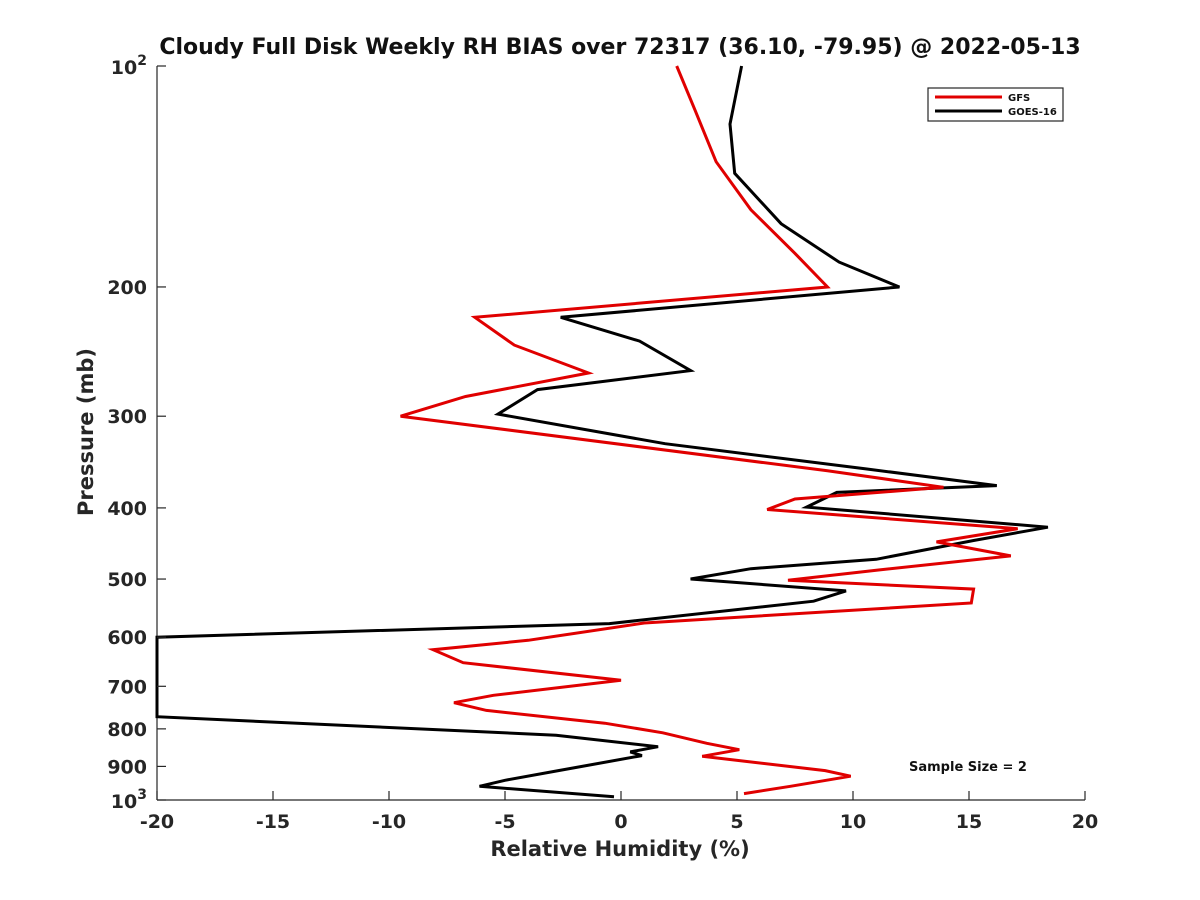  What do you see at coordinates (127, 730) in the screenshot?
I see `y-tick-label: 800` at bounding box center [127, 730].